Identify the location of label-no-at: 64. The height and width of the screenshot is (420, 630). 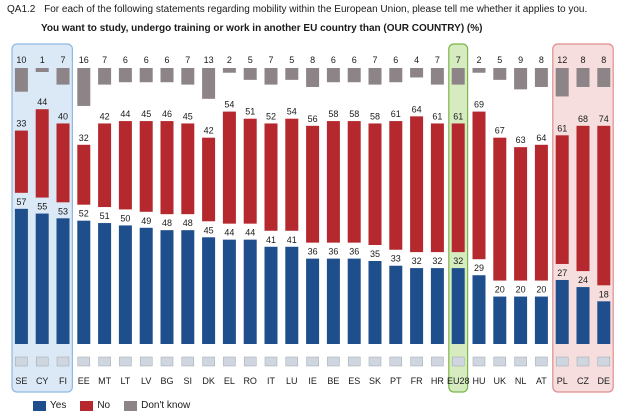
(541, 138).